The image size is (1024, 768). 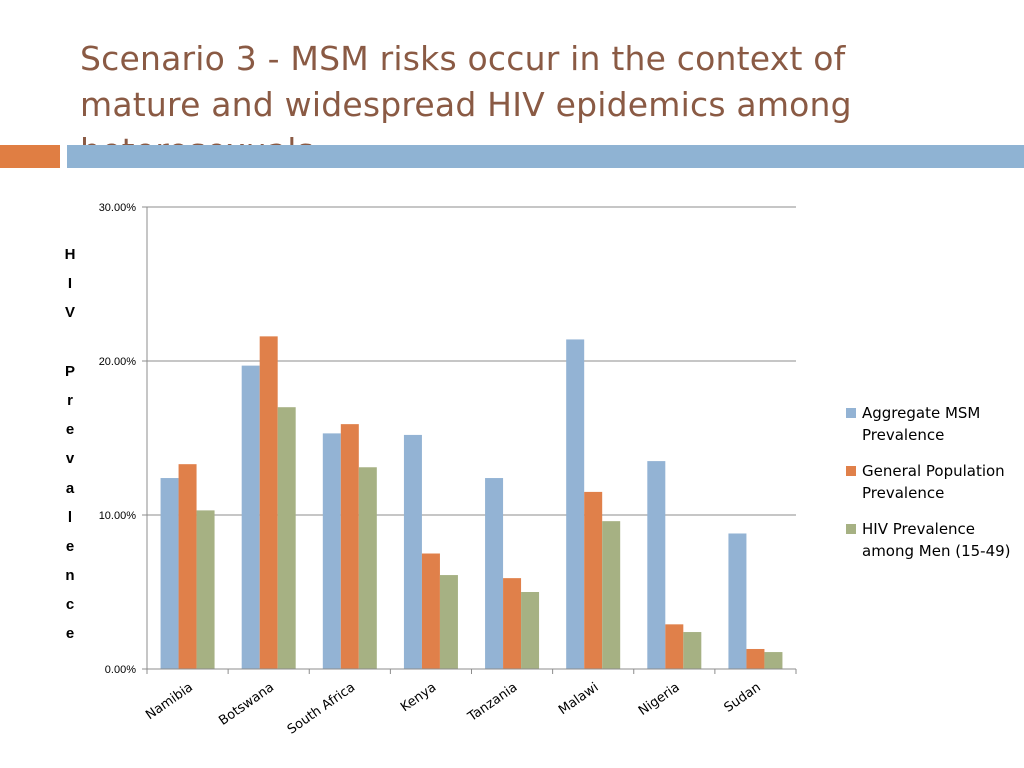 I want to click on legend-item: HIV Prevalence among Men (15-49), so click(x=931, y=540).